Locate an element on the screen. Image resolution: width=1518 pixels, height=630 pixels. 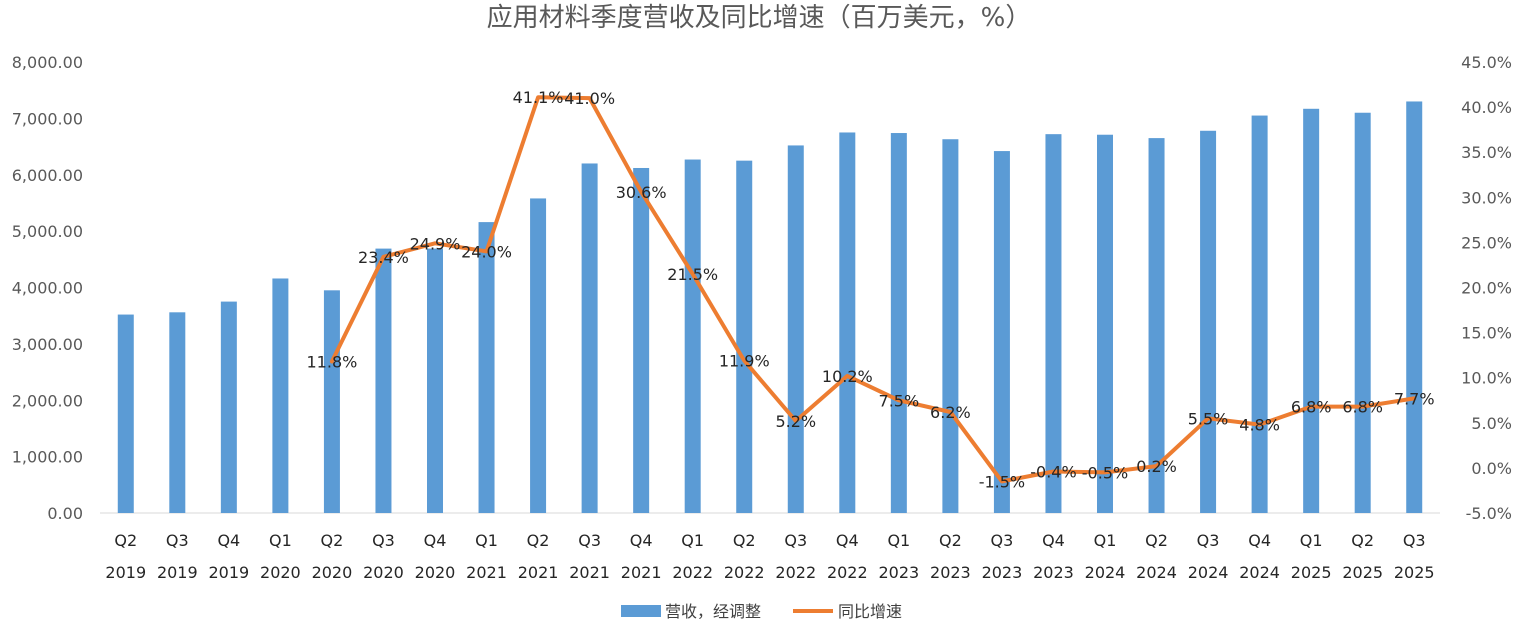
growth-data-label: 10.2% is located at coordinates (847, 376).